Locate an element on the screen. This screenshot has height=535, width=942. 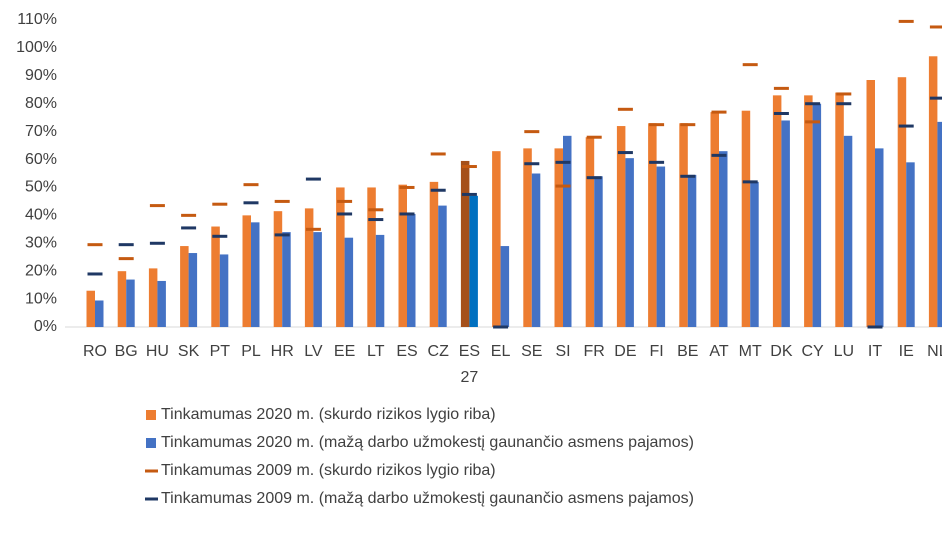
x-tick-label: MT is located at coordinates (750, 351).